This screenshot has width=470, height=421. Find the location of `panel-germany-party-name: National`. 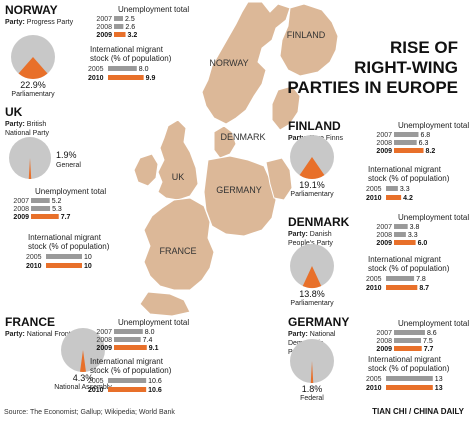

panel-germany-party-name: National is located at coordinates (323, 334).